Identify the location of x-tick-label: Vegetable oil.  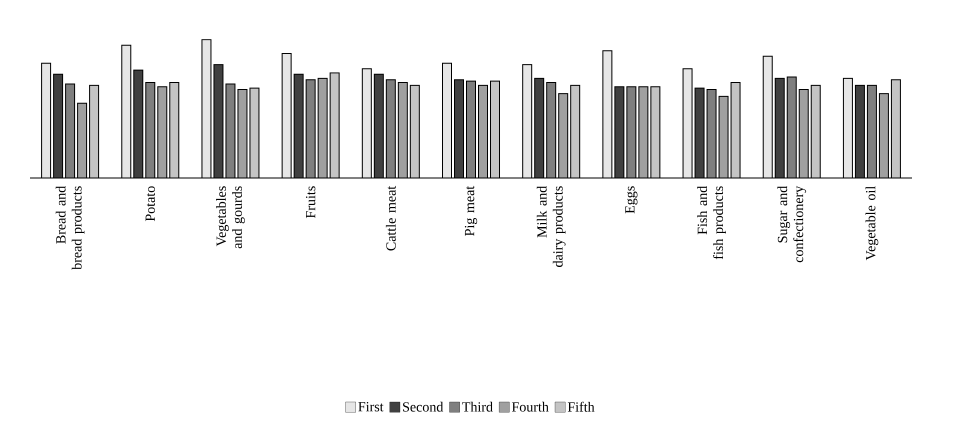
(872, 223).